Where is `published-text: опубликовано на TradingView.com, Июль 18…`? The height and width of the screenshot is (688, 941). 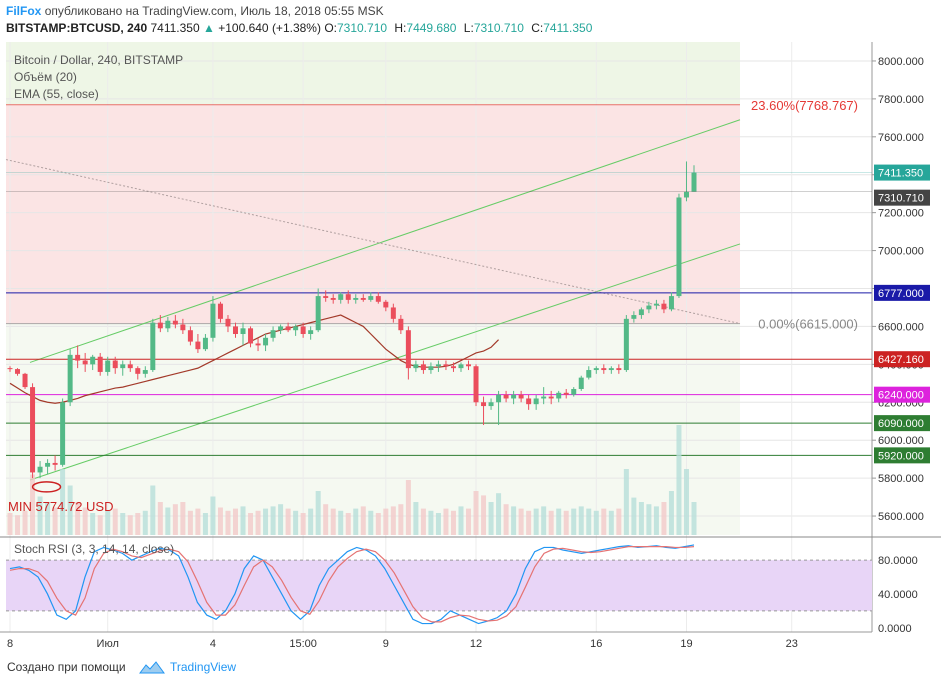
published-text: опубликовано на TradingView.com, Июль 18… is located at coordinates (214, 11).